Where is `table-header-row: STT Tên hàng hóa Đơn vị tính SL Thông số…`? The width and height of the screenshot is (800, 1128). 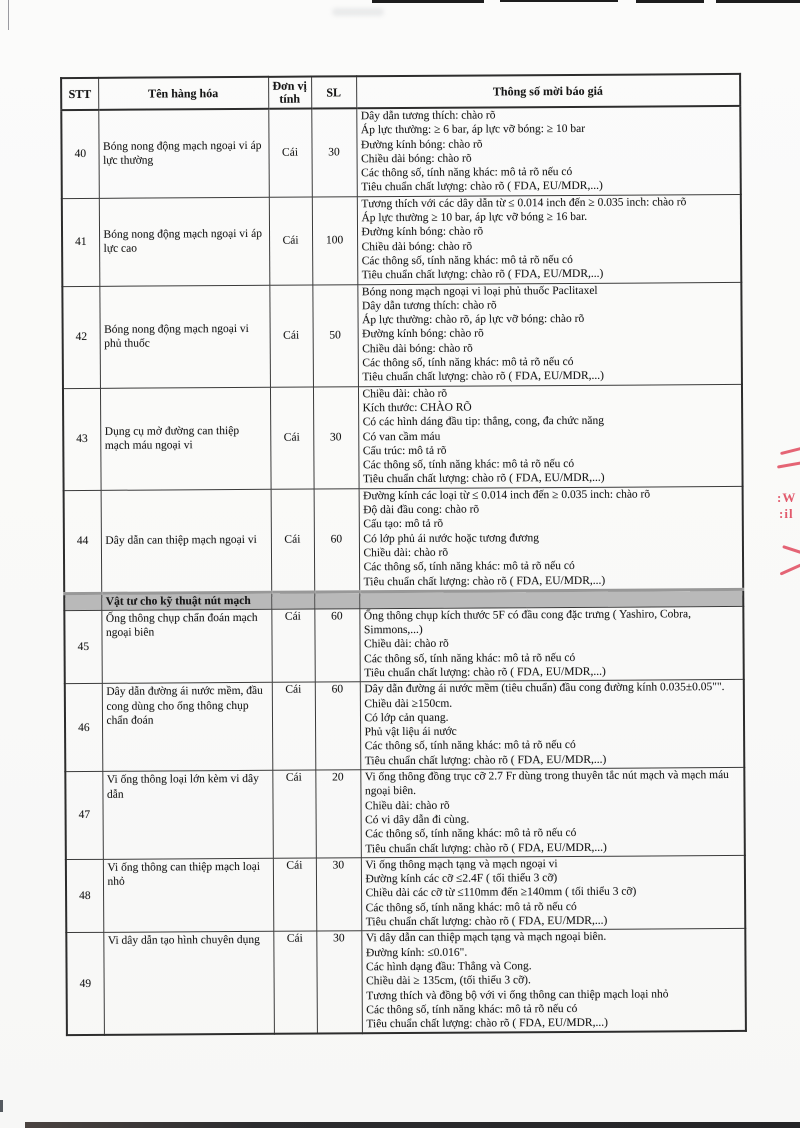 table-header-row: STT Tên hàng hóa Đơn vị tính SL Thông số… is located at coordinates (401, 92).